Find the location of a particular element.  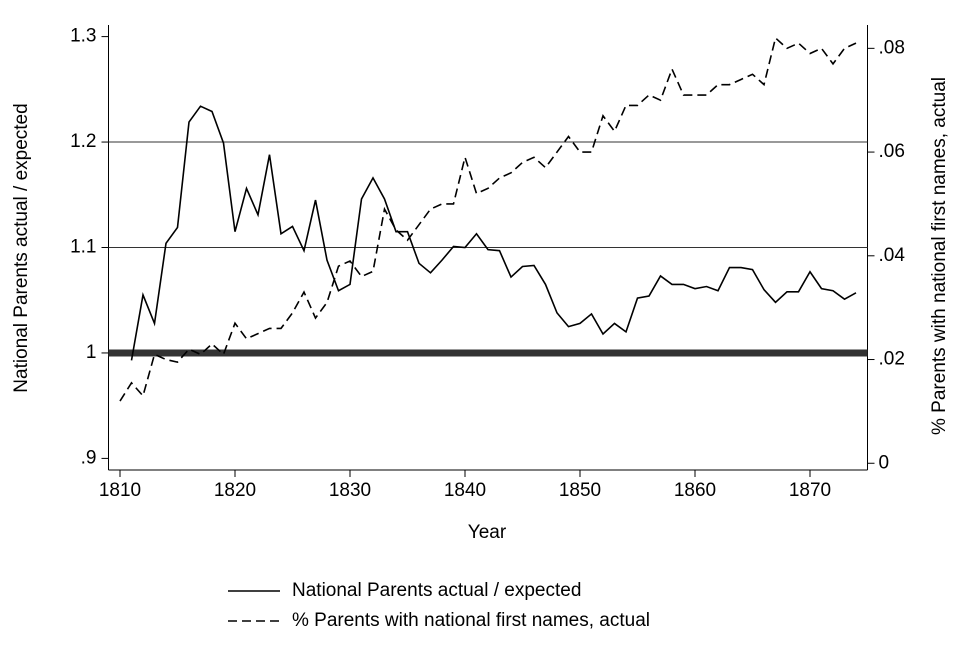

x-tick-label: 1820 is located at coordinates (235, 490).